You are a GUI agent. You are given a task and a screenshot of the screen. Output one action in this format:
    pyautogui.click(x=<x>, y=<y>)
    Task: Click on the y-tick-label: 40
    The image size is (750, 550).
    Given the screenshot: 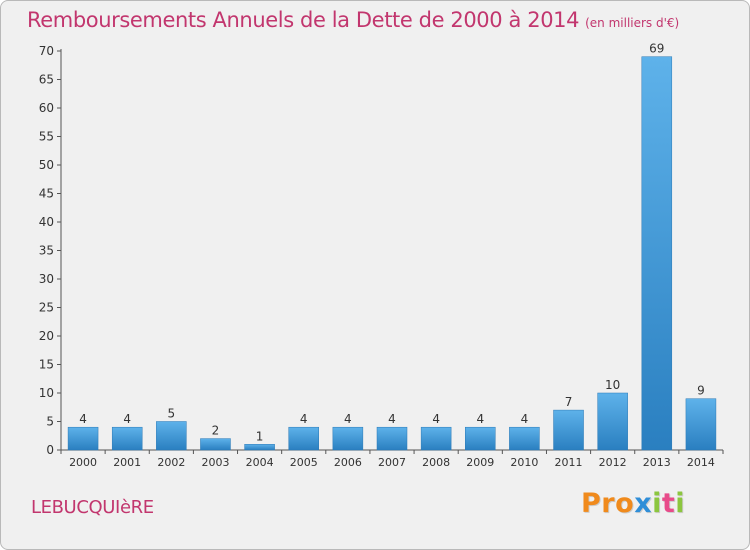 What is the action you would take?
    pyautogui.click(x=46, y=222)
    